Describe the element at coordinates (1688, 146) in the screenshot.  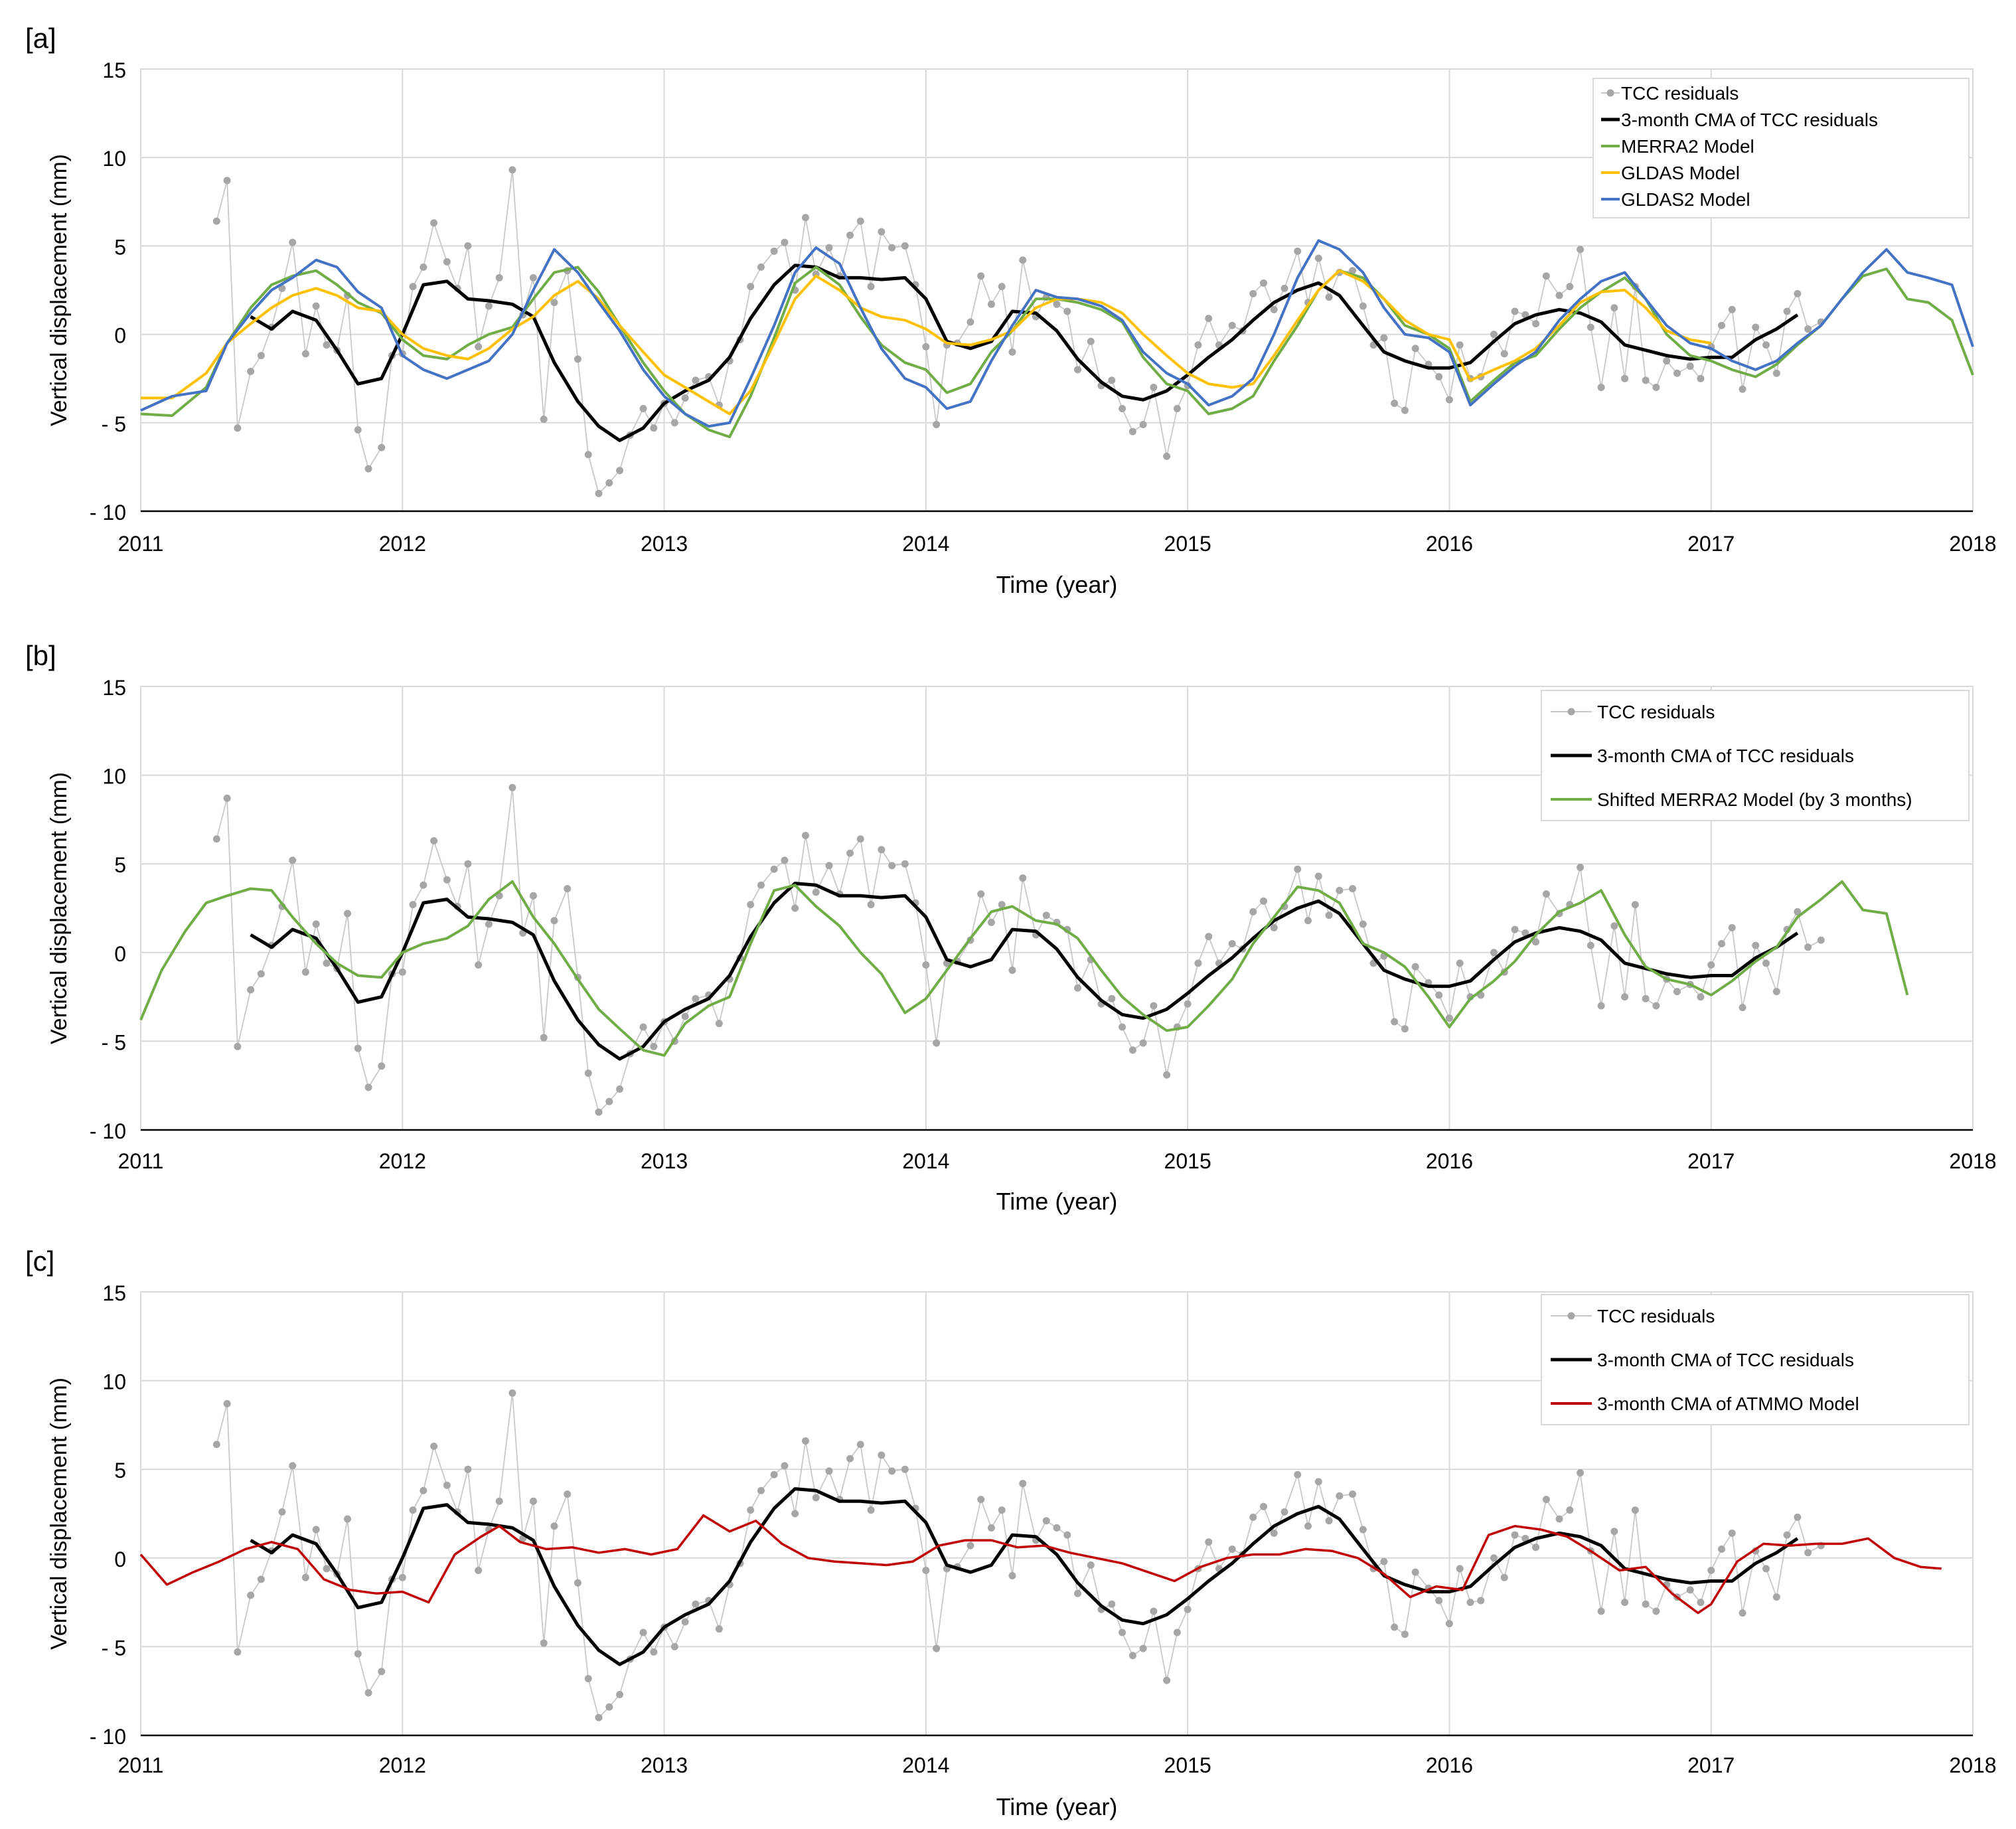
I see `legend-label: MERRA2 Model` at that location.